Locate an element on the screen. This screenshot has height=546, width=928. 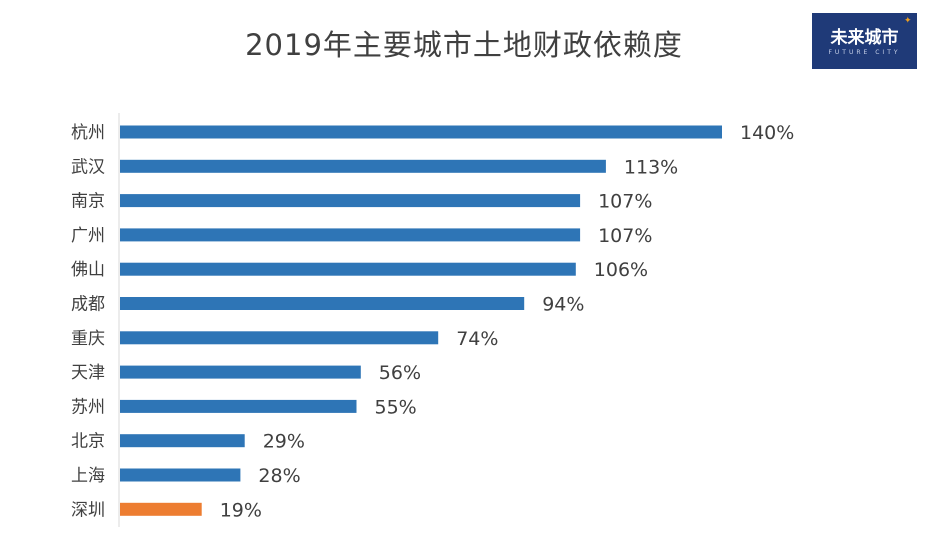
category-label: 广州 is located at coordinates (88, 236).